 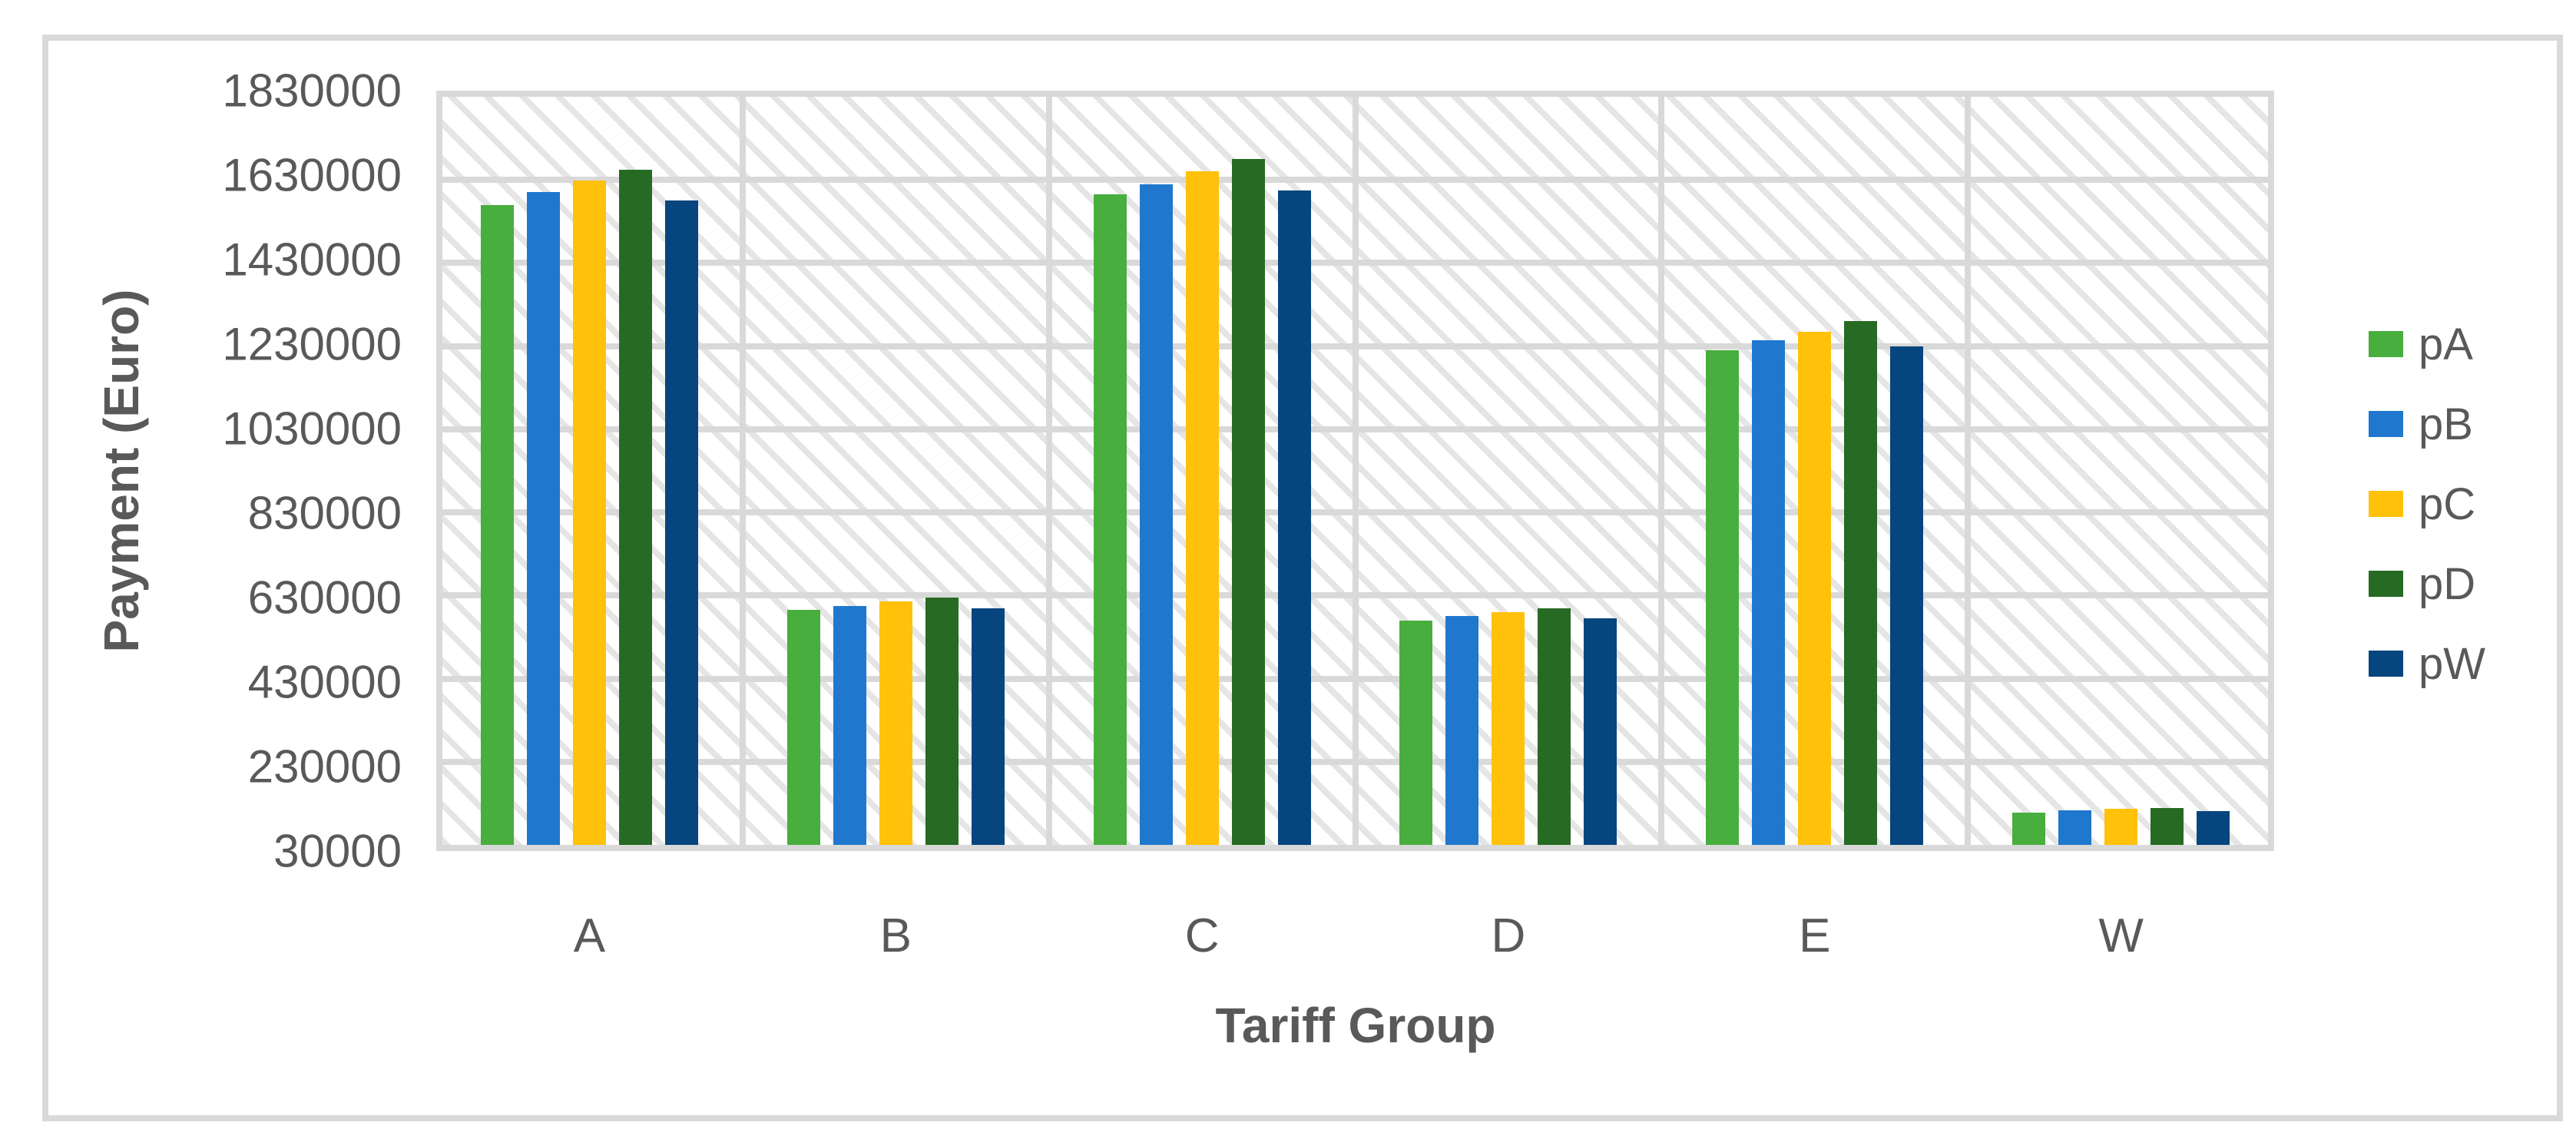 What do you see at coordinates (803, 727) in the screenshot?
I see `bar-pA-B` at bounding box center [803, 727].